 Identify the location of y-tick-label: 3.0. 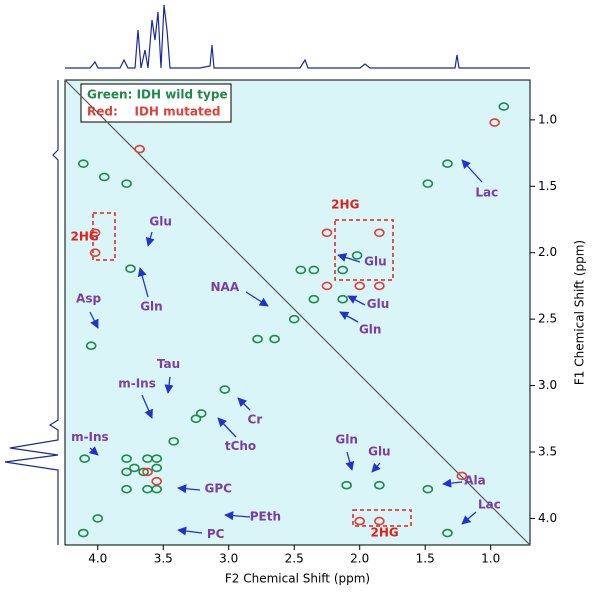
(547, 385).